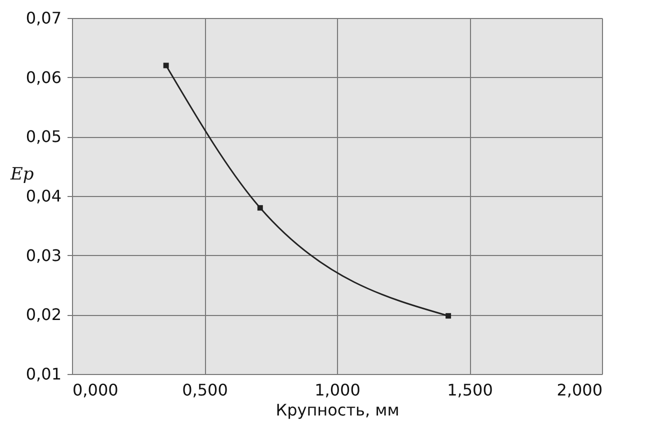  I want to click on x-tick-label: 2,000, so click(579, 390).